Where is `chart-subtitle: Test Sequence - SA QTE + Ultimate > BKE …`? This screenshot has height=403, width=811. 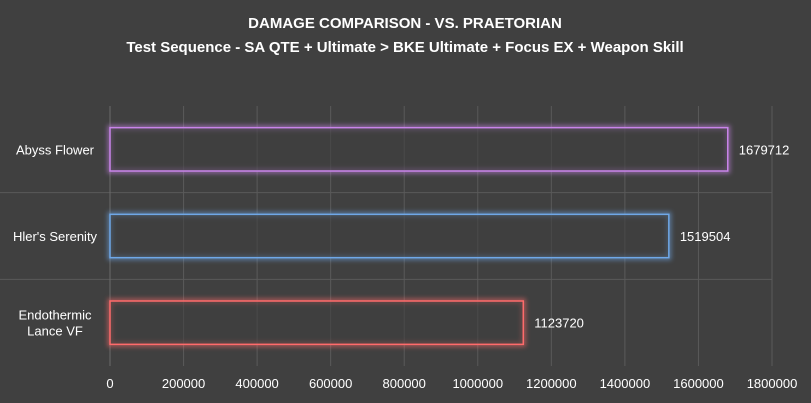 chart-subtitle: Test Sequence - SA QTE + Ultimate > BKE … is located at coordinates (404, 47).